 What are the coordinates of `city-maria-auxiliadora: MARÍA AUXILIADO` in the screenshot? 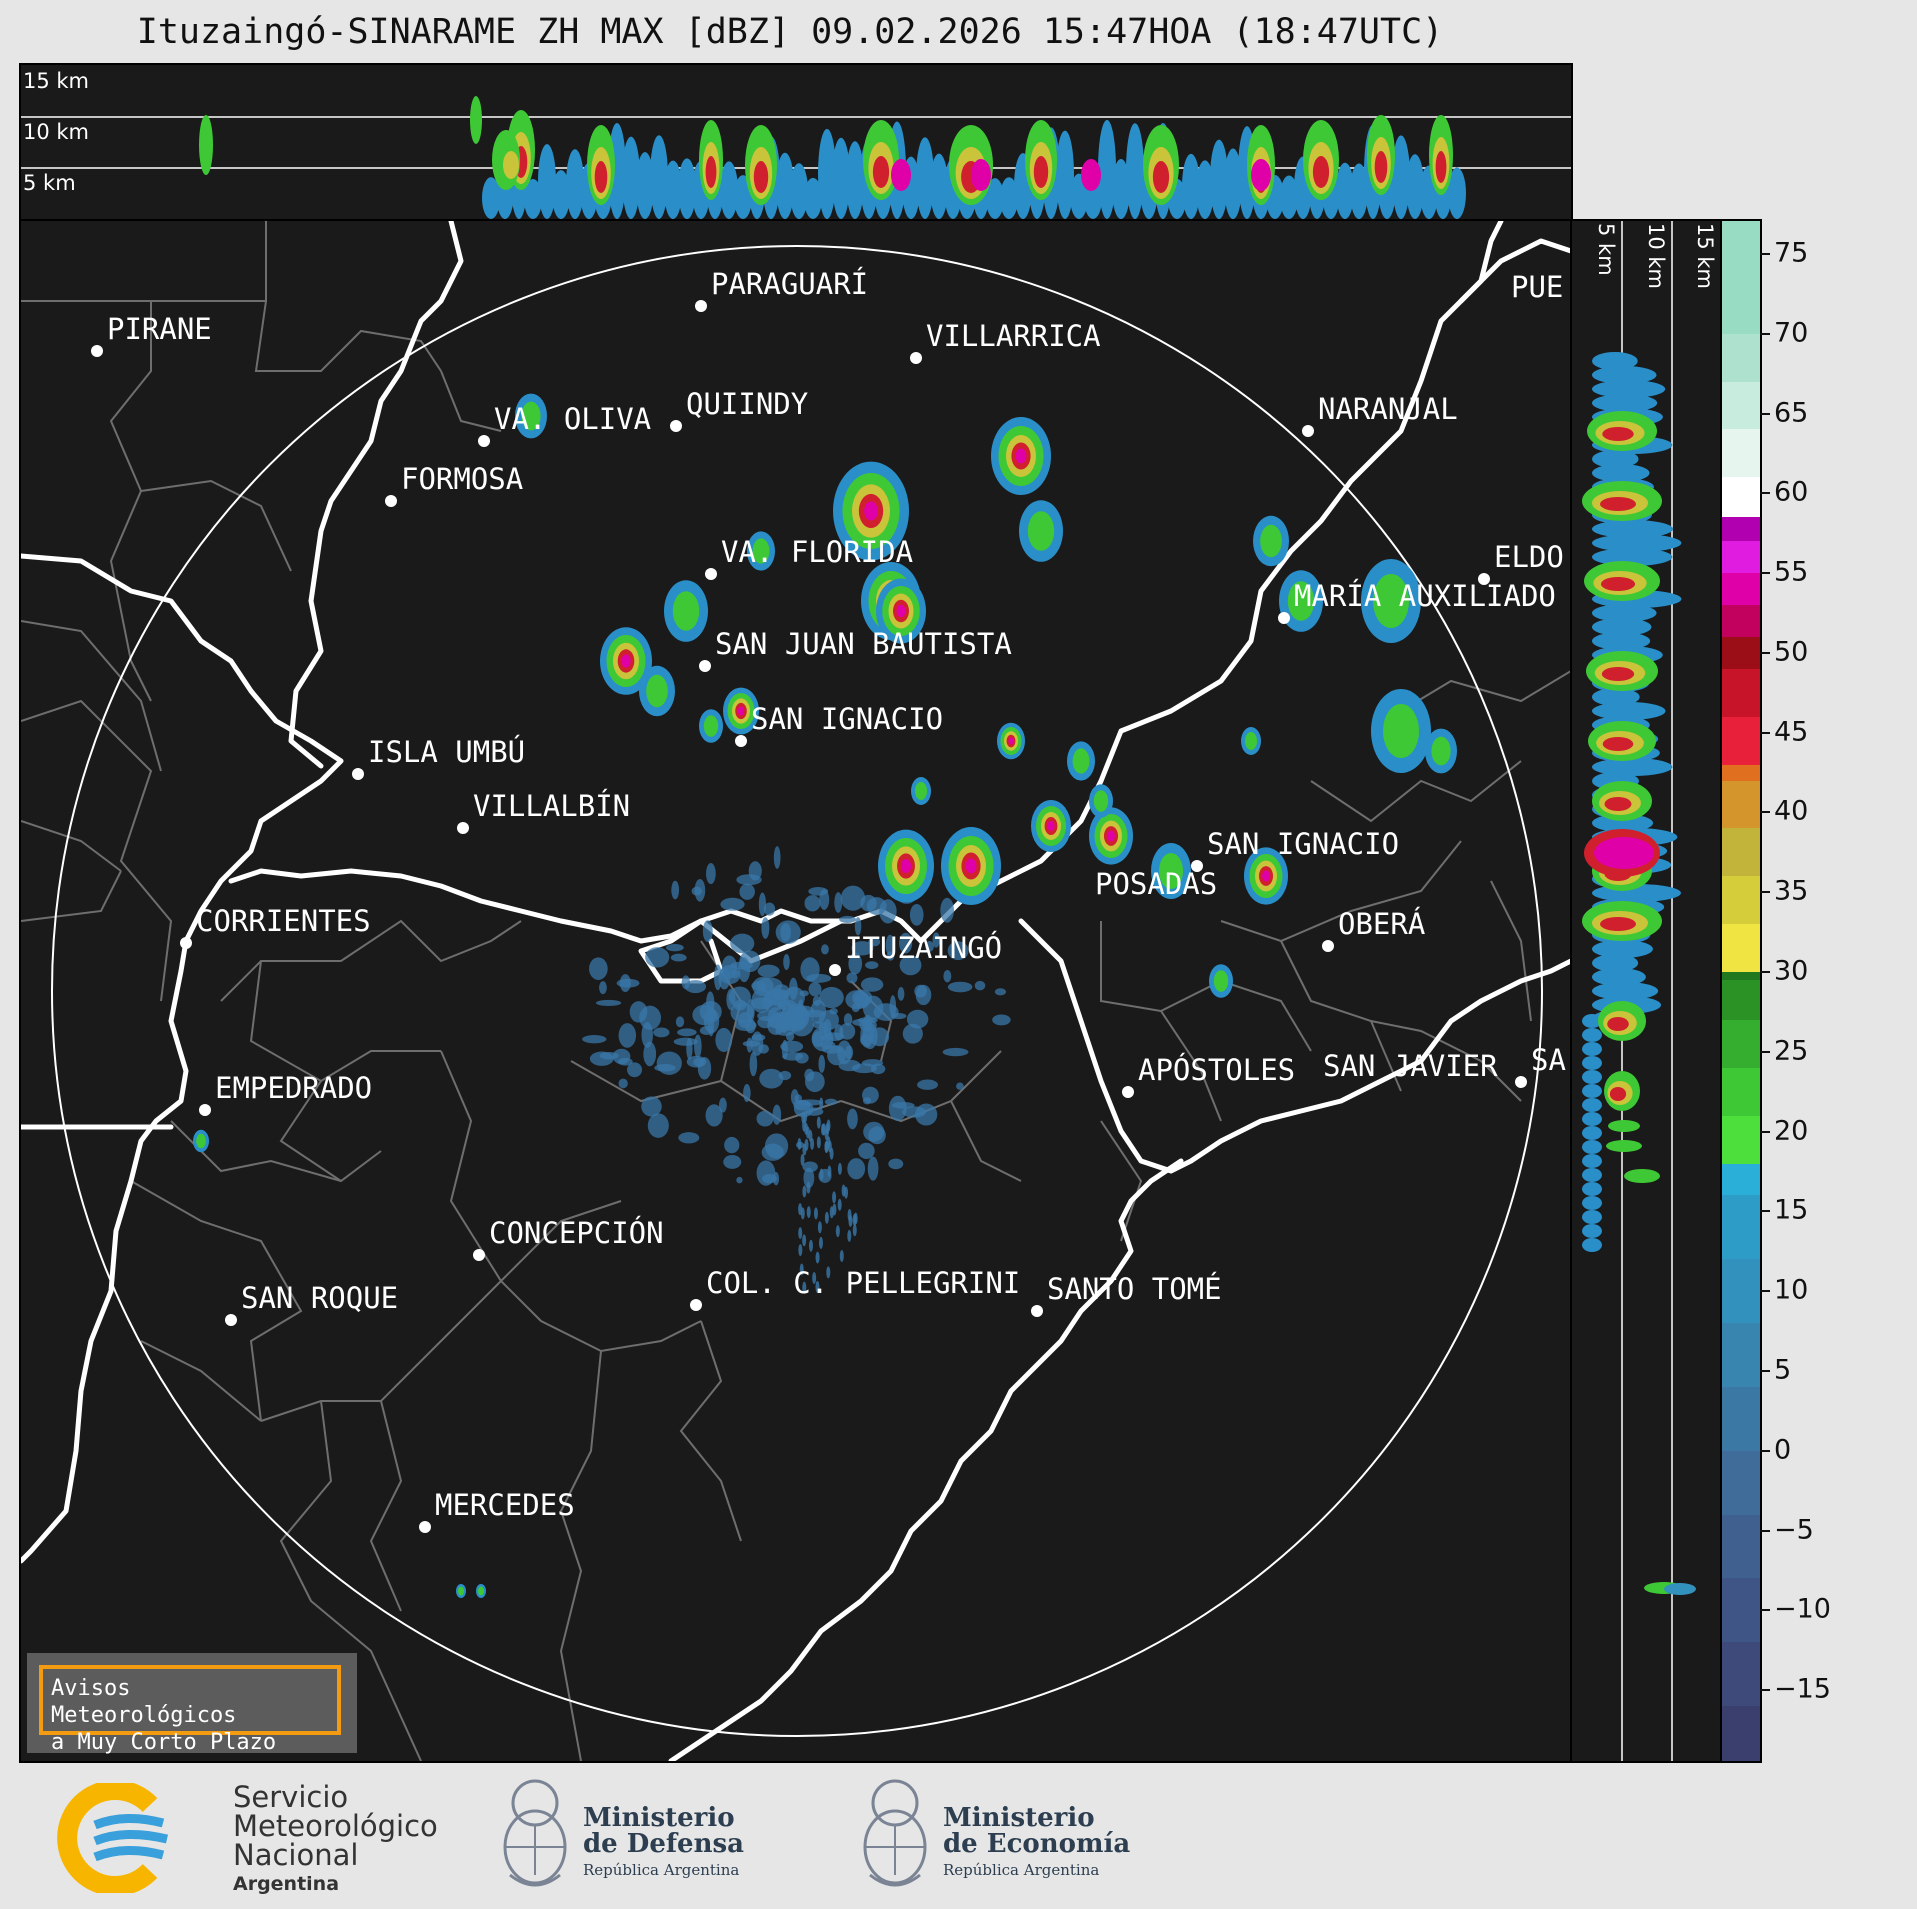 It's located at (1417, 601).